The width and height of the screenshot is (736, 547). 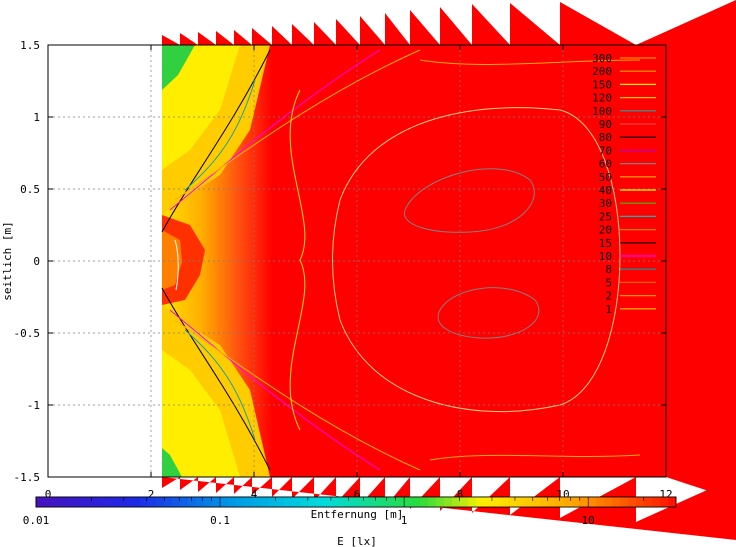 I want to click on legend-label: 25, so click(x=605, y=216).